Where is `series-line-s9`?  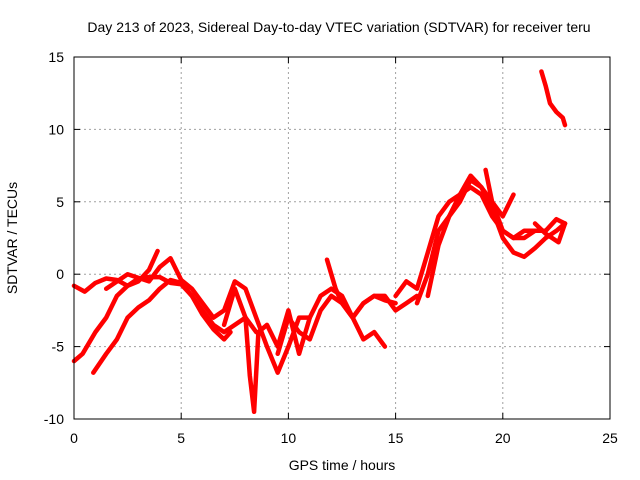 series-line-s9 is located at coordinates (491, 241).